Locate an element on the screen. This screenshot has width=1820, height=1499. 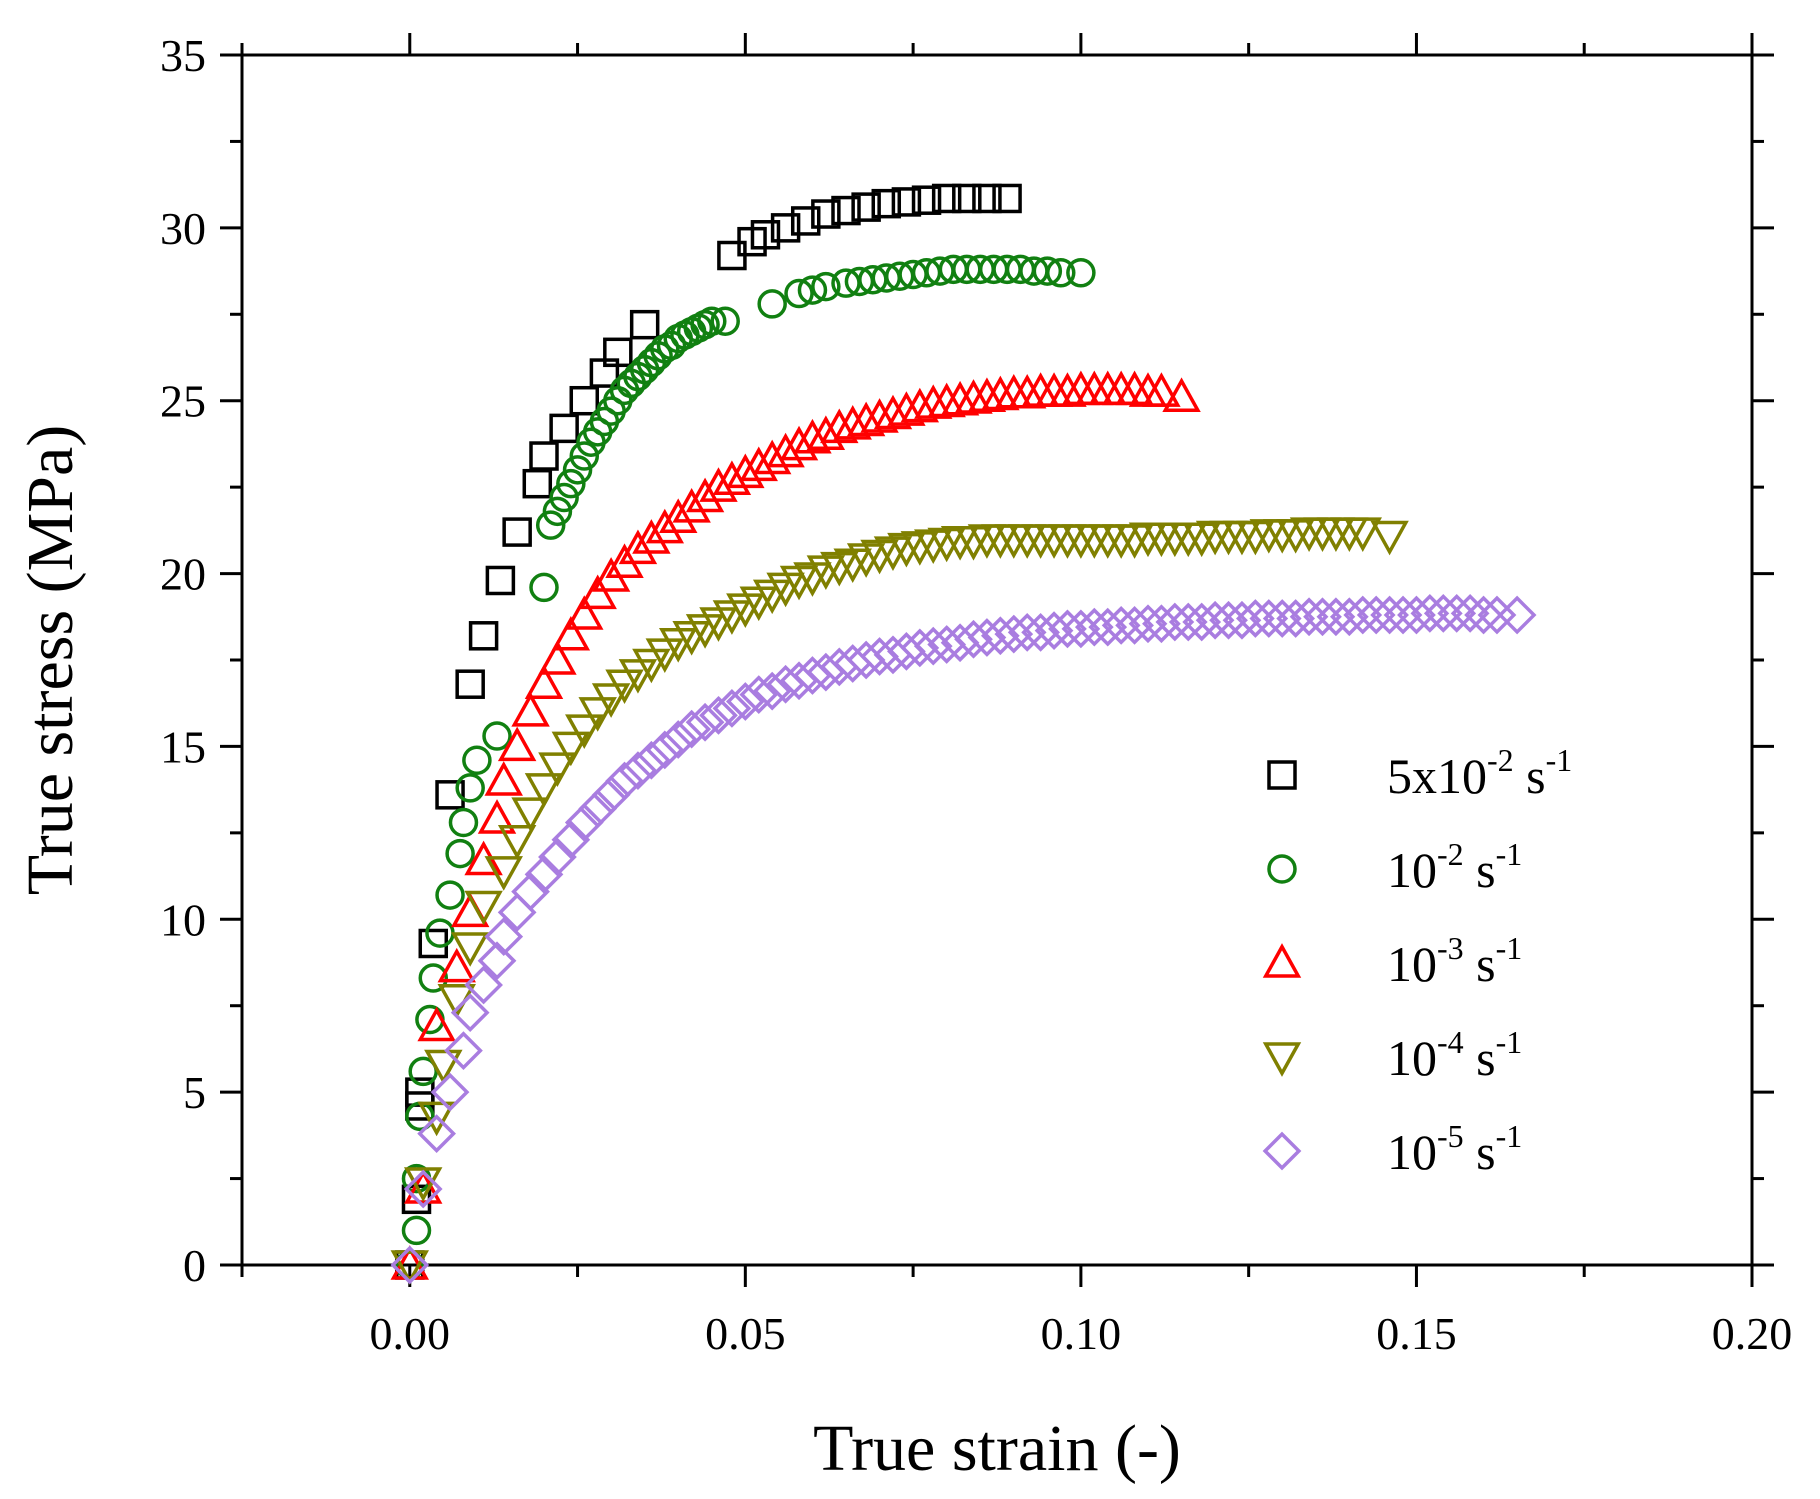
y-tick-label: 5 is located at coordinates (194, 1092).